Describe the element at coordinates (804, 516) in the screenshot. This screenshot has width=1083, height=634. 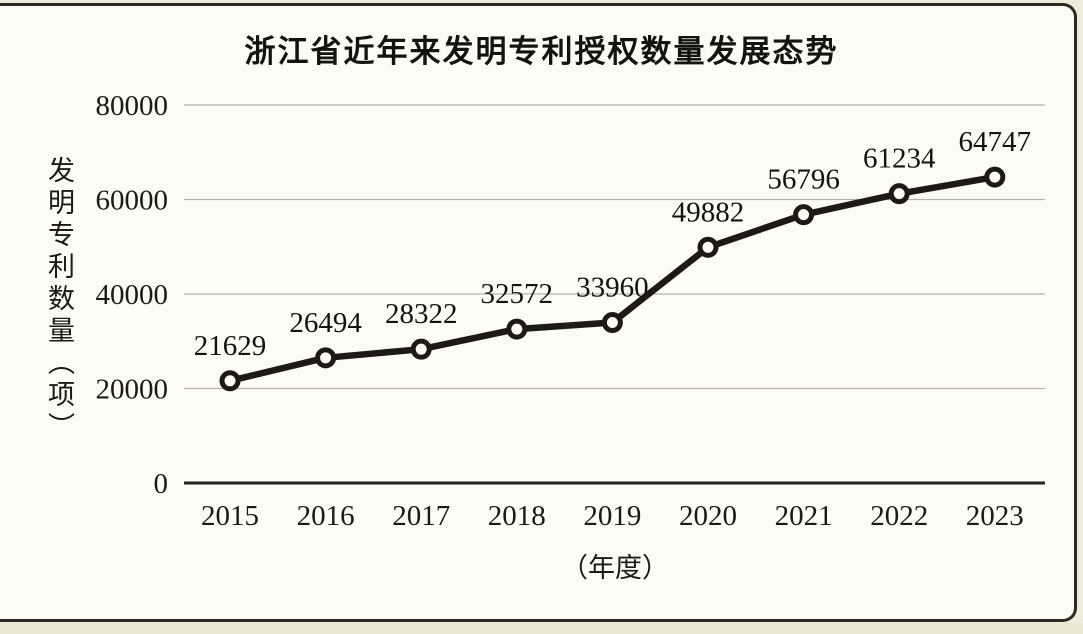
I see `x-tick-label: 2021` at that location.